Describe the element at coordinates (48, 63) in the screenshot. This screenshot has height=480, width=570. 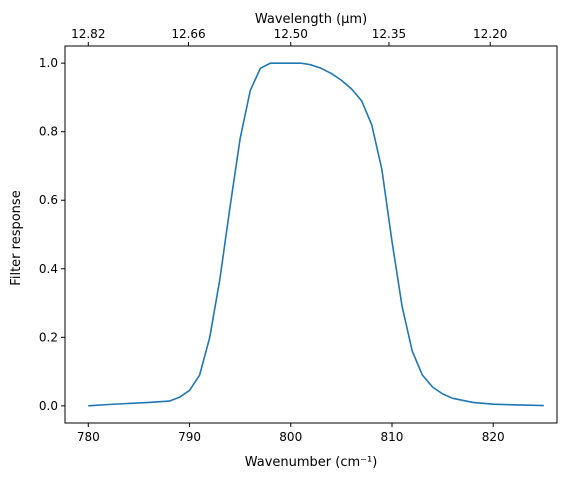
I see `y-tick-label-5: 1.0` at that location.